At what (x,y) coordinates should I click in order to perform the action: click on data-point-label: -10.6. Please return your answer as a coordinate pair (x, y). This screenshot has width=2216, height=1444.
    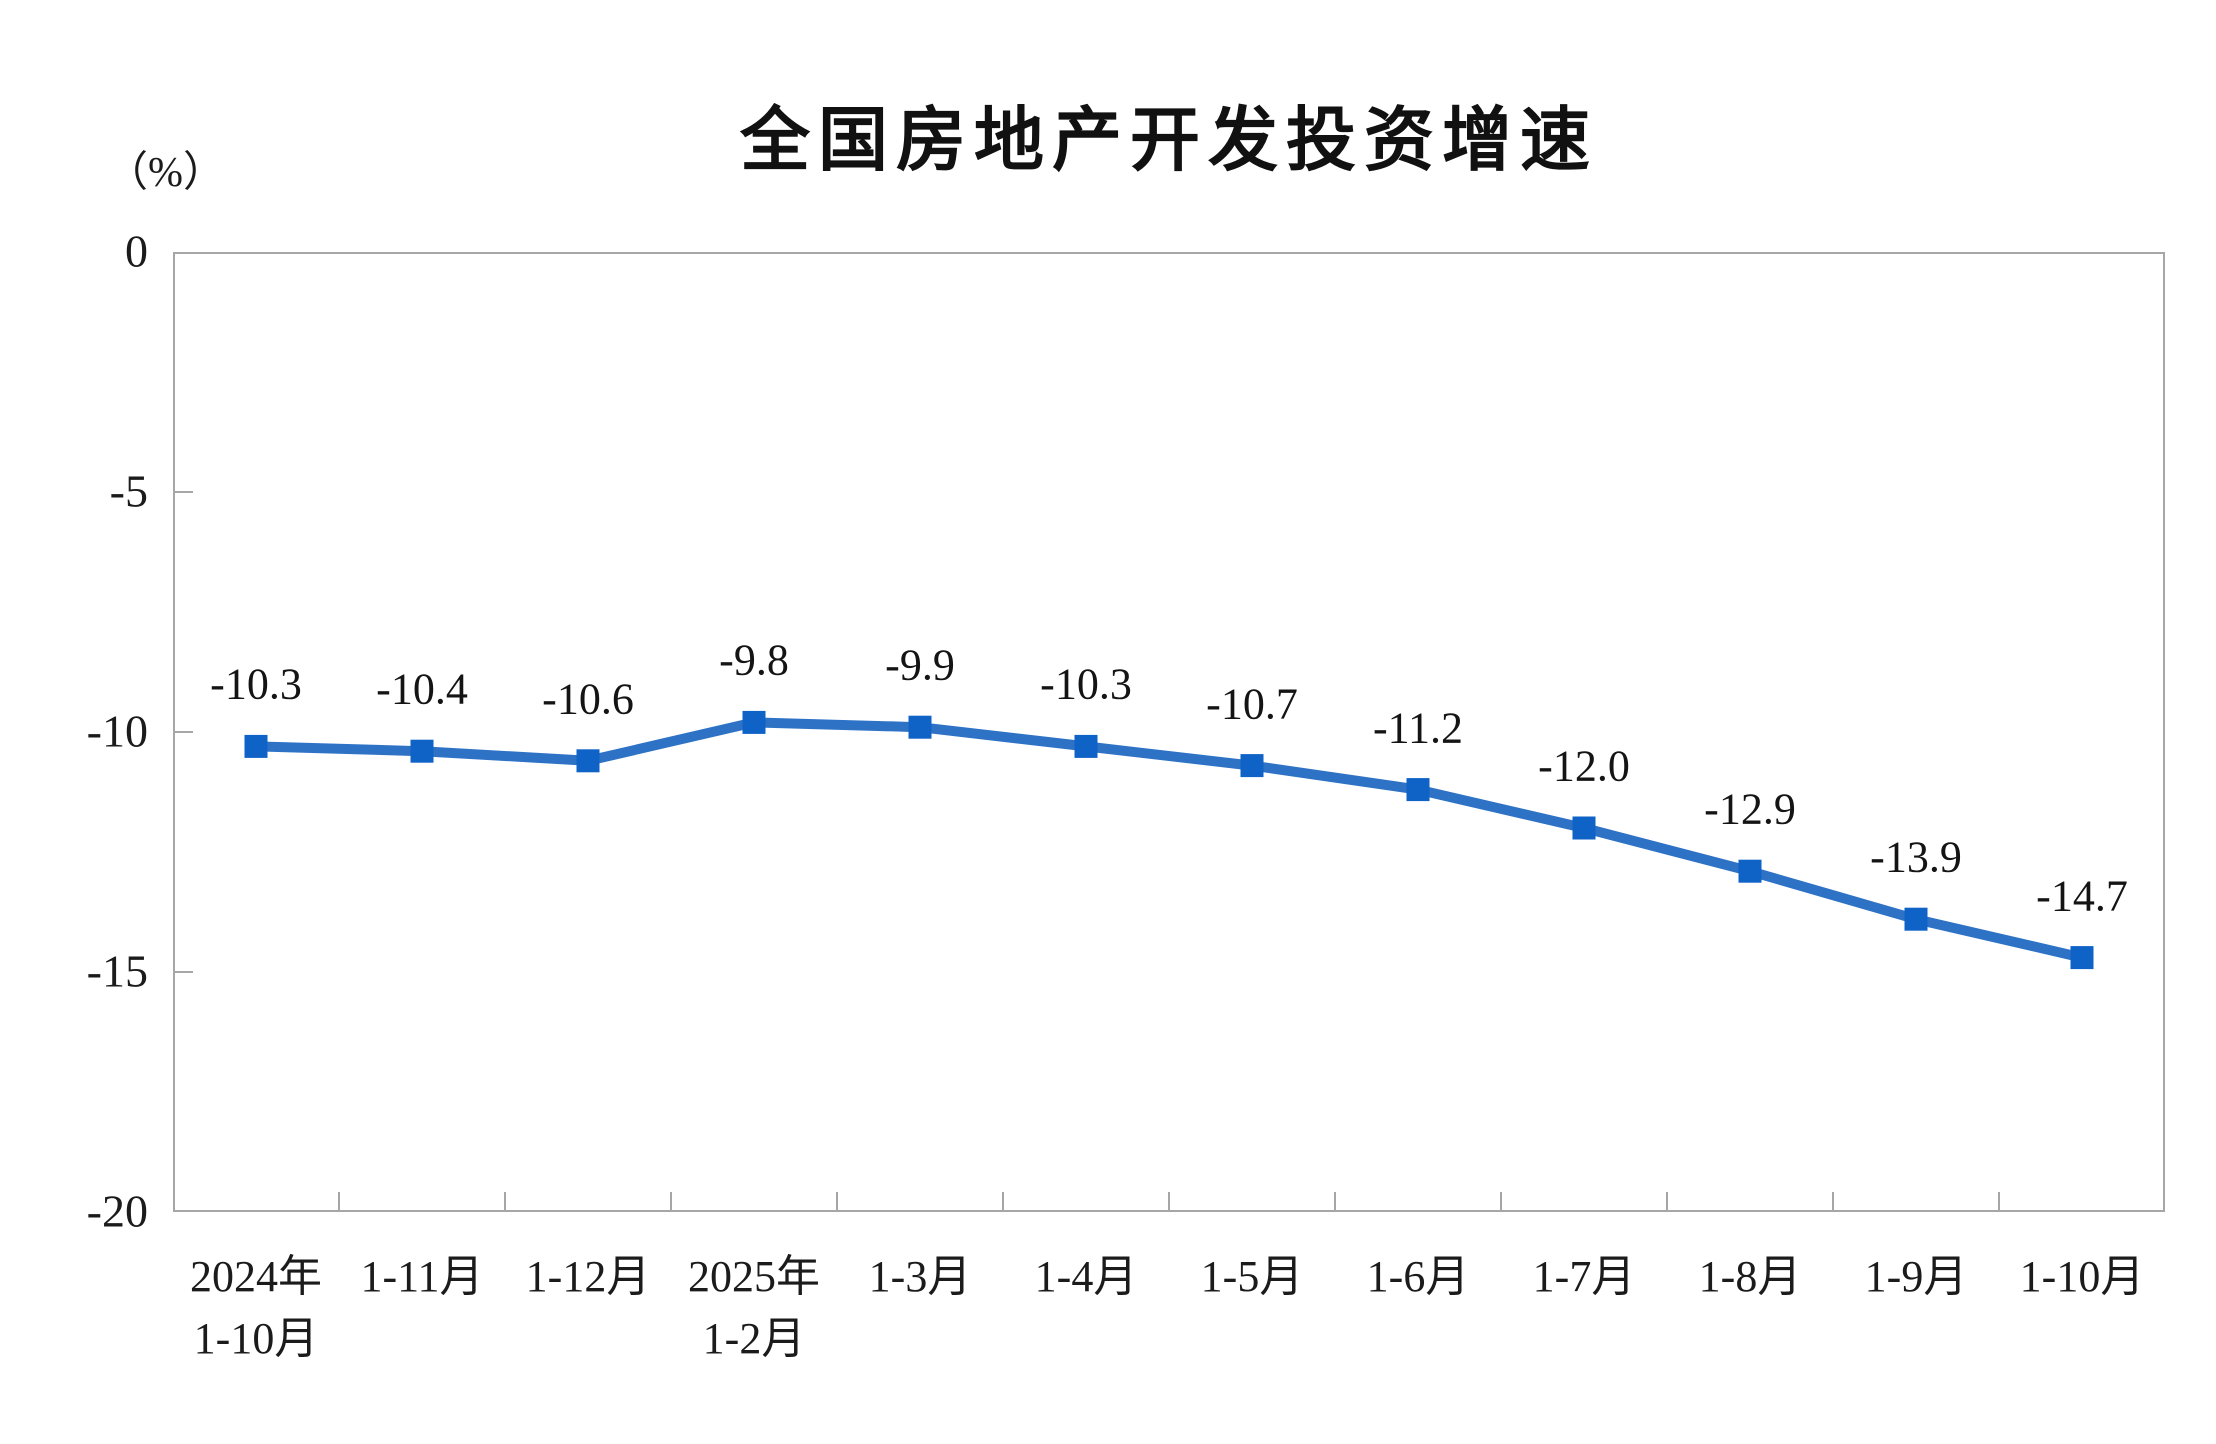
    Looking at the image, I should click on (588, 699).